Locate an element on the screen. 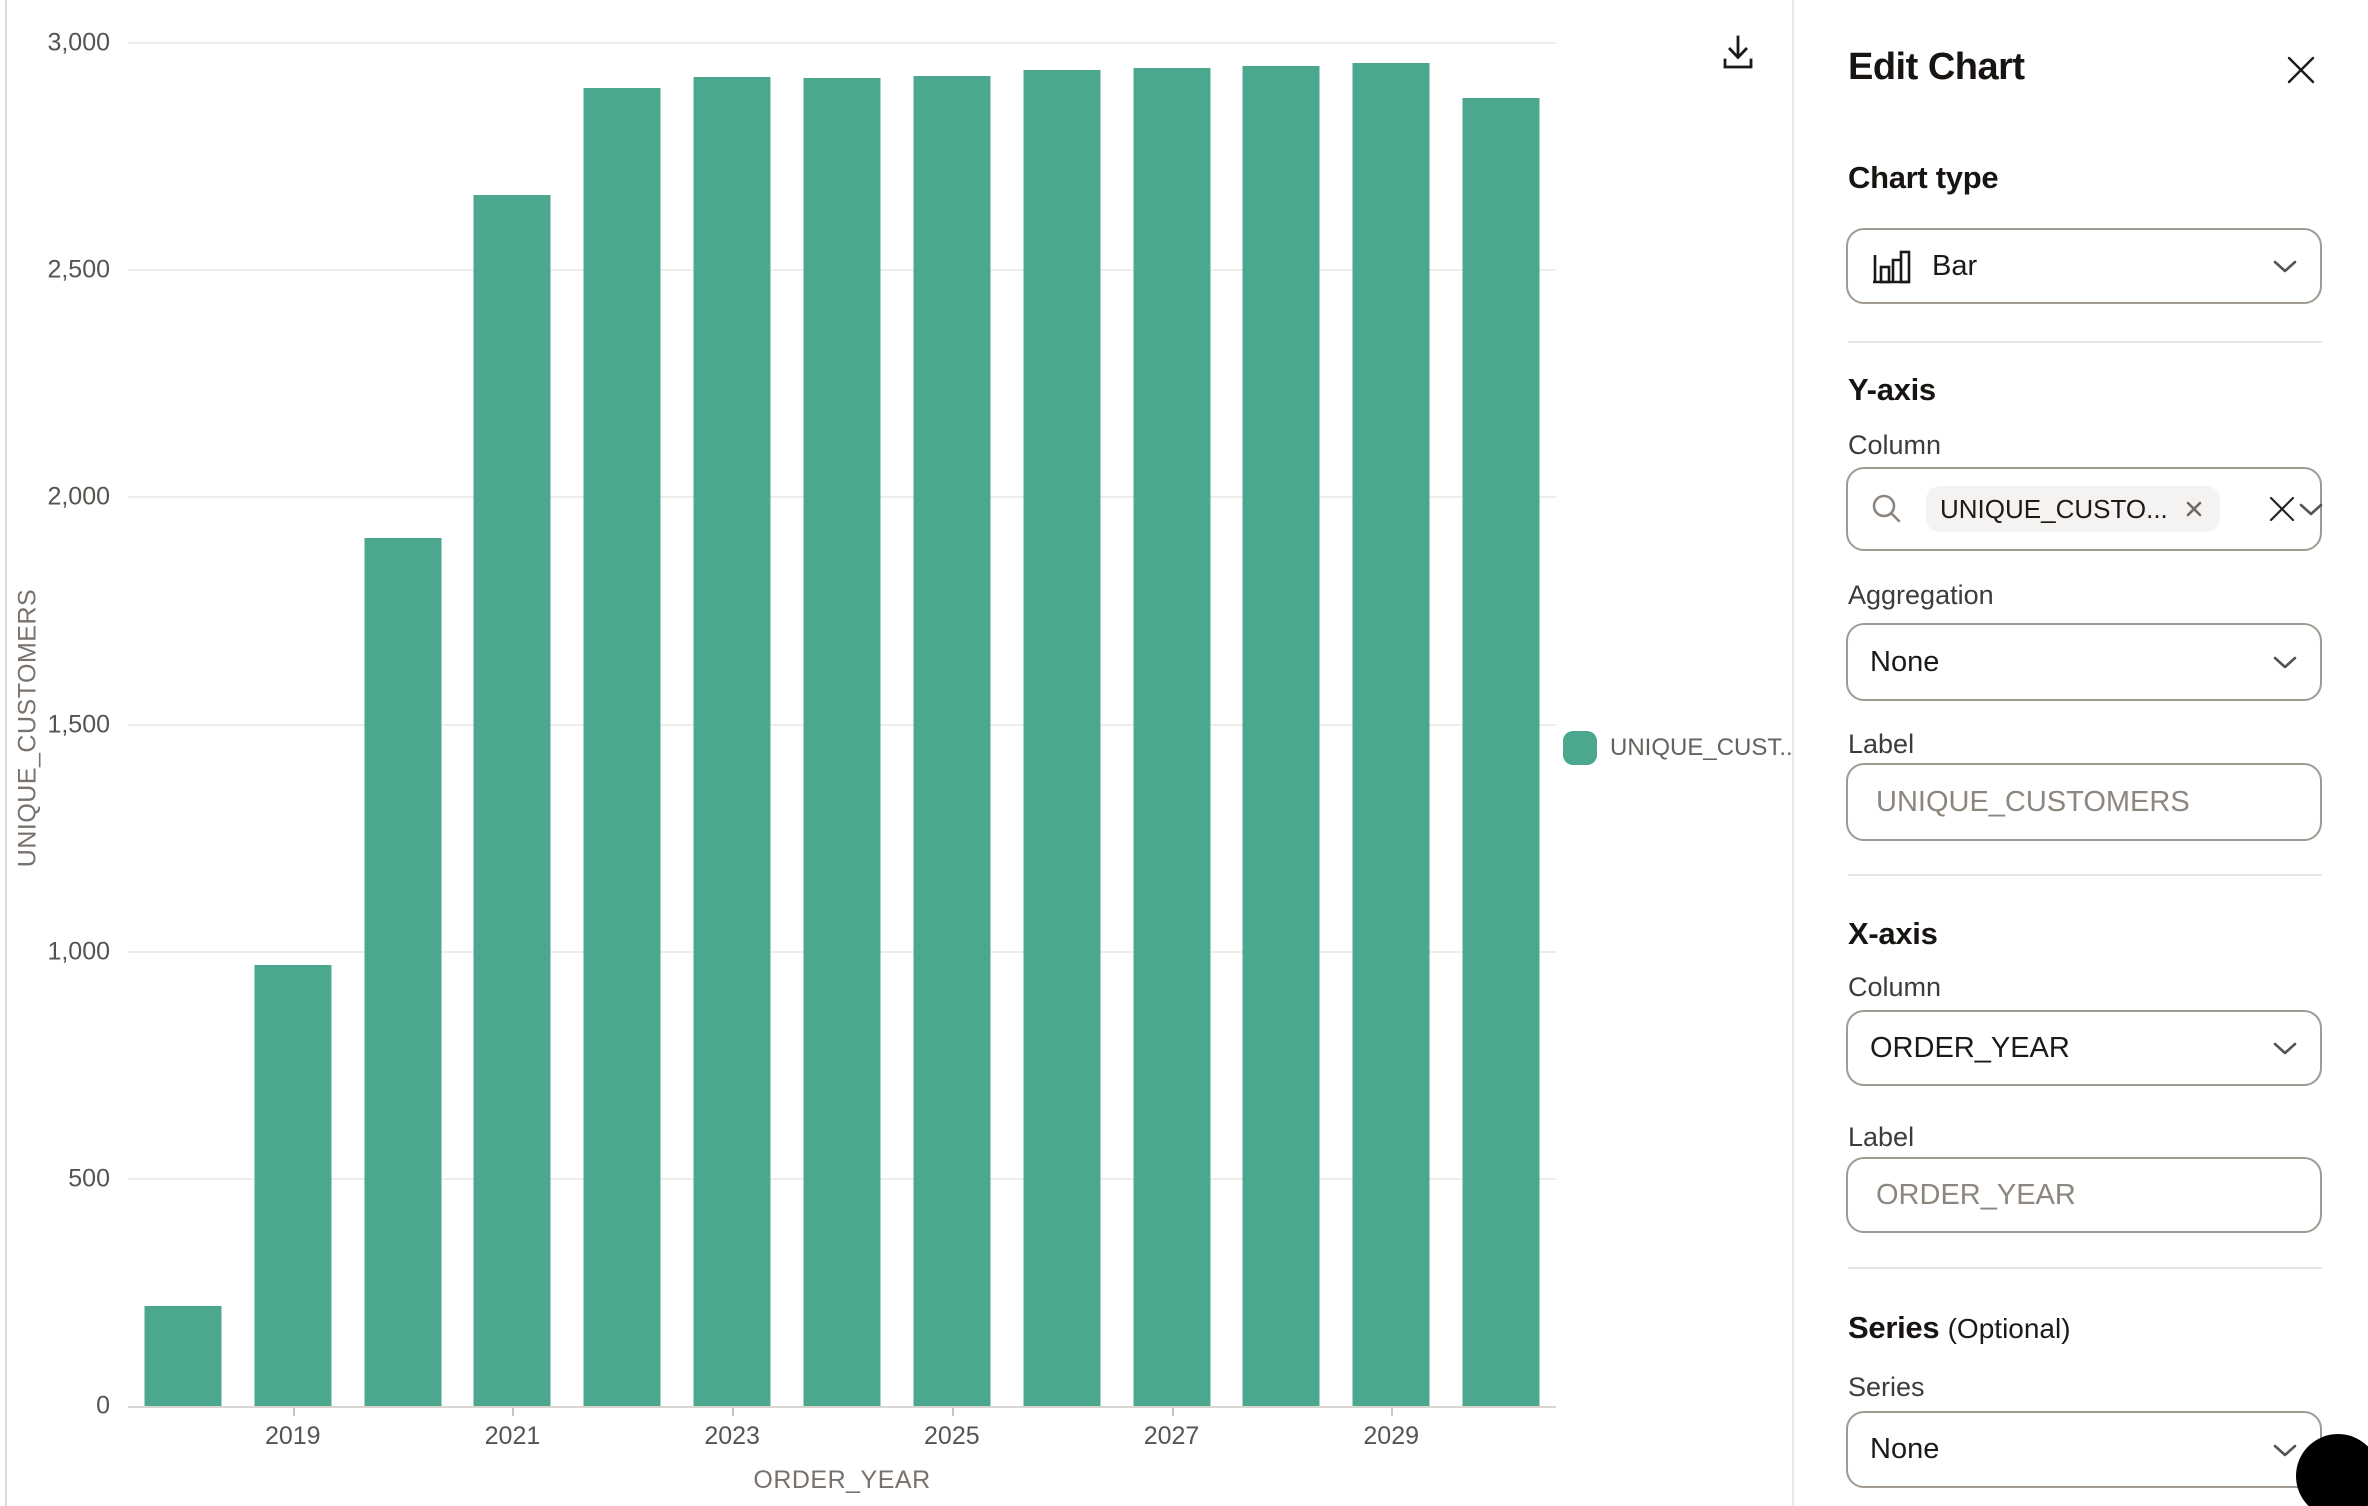 This screenshot has height=1506, width=2368. aggregation-value: None is located at coordinates (1905, 661).